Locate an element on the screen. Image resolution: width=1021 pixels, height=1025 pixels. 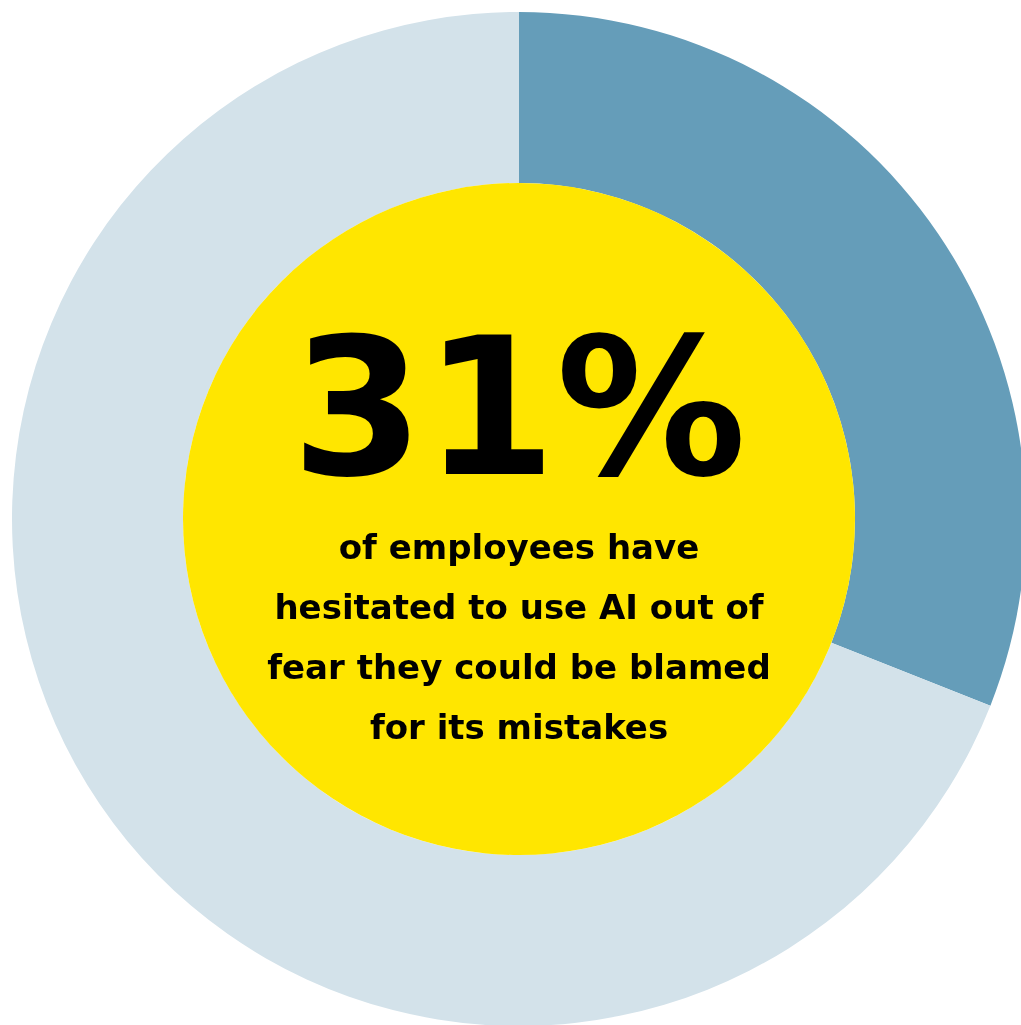
text: 31% is located at coordinates (519, 408).